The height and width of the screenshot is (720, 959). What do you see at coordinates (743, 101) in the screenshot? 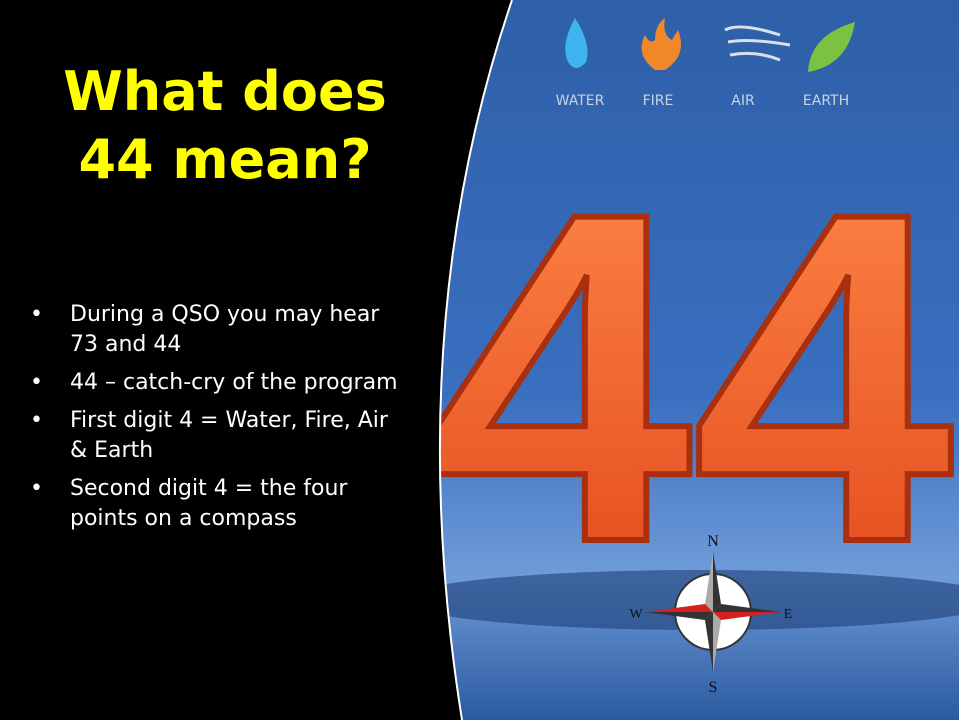
I see `element-label: AIR` at bounding box center [743, 101].